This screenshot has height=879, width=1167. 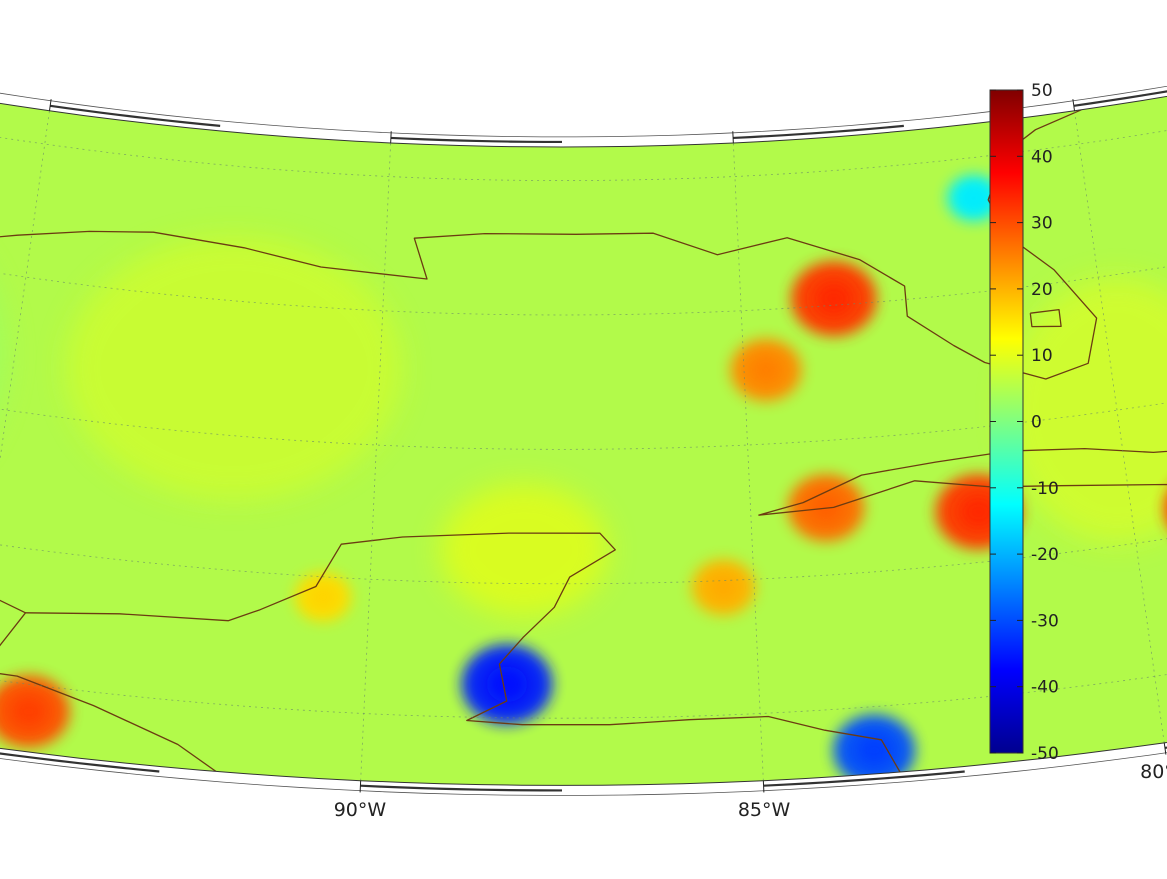 What do you see at coordinates (834, 298) in the screenshot?
I see `anomaly-core-west-florida` at bounding box center [834, 298].